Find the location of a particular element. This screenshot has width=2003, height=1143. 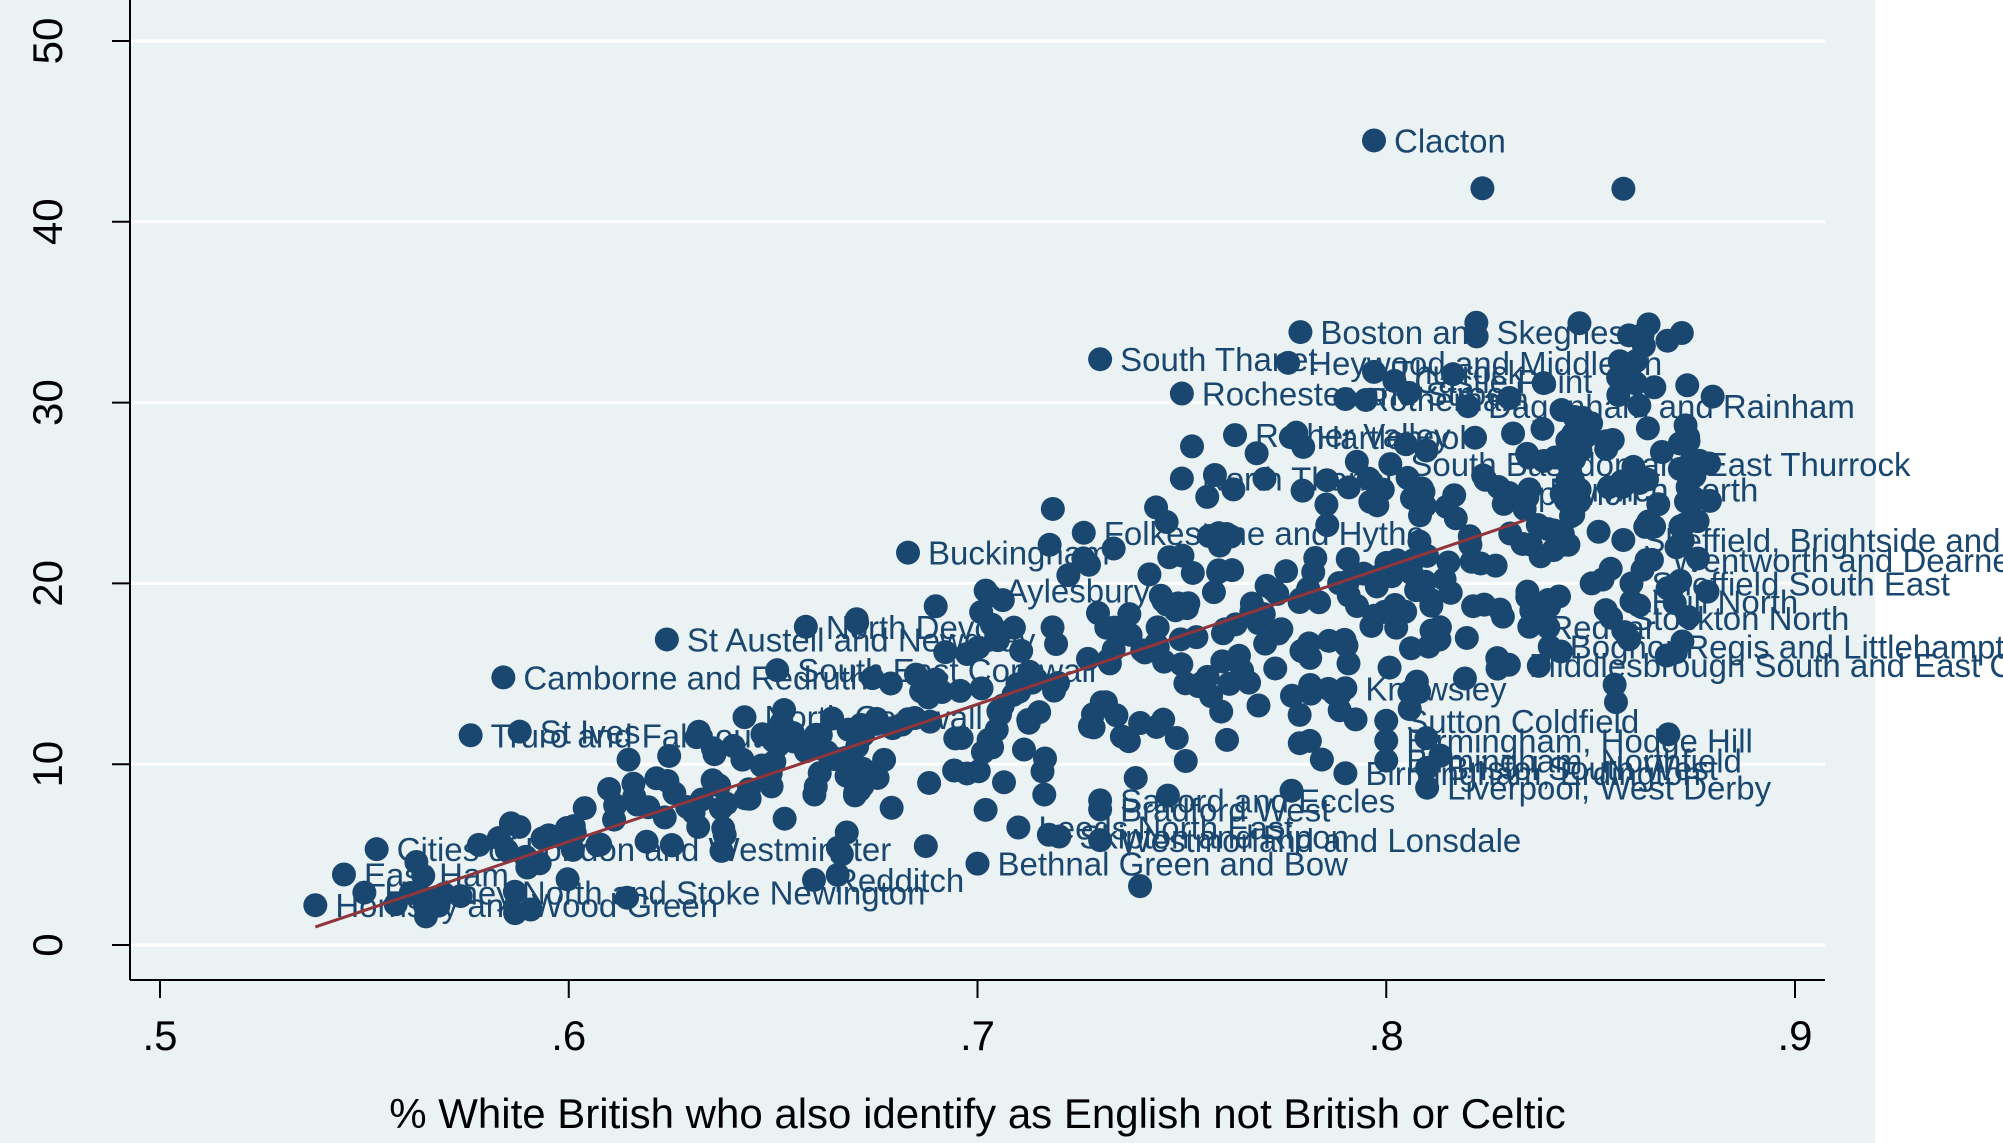

y-tick-label: 30 is located at coordinates (47, 402).